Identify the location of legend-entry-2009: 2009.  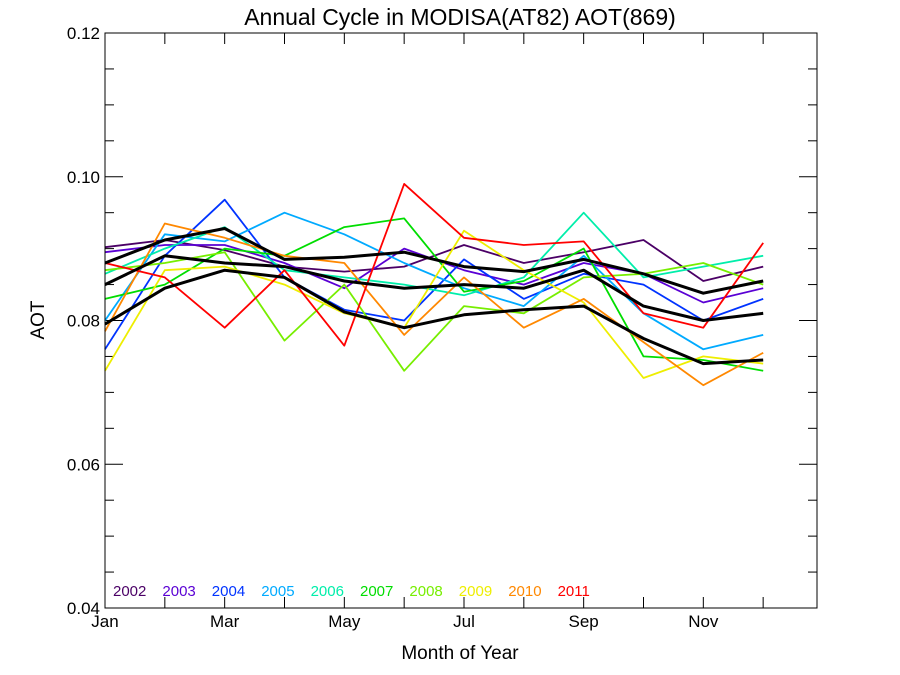
(475, 591).